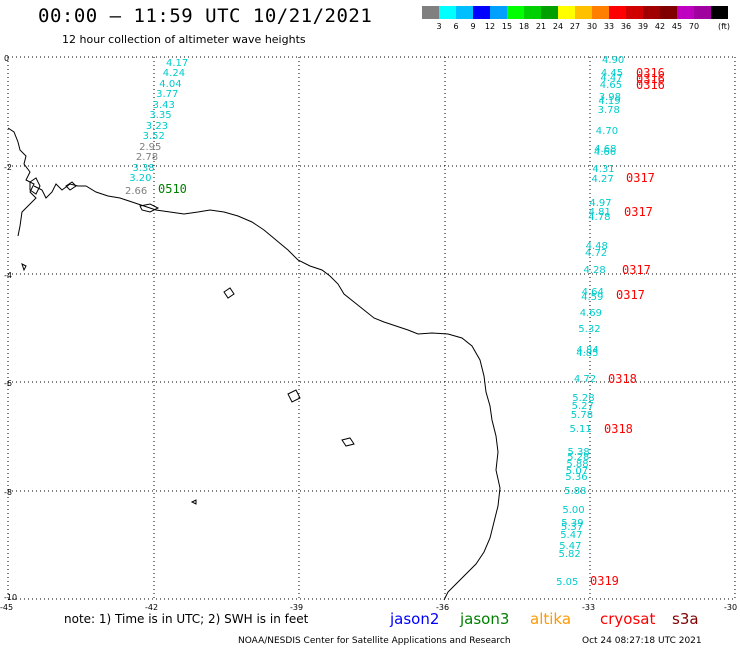  What do you see at coordinates (626, 26) in the screenshot?
I see `legend-label: 36` at bounding box center [626, 26].